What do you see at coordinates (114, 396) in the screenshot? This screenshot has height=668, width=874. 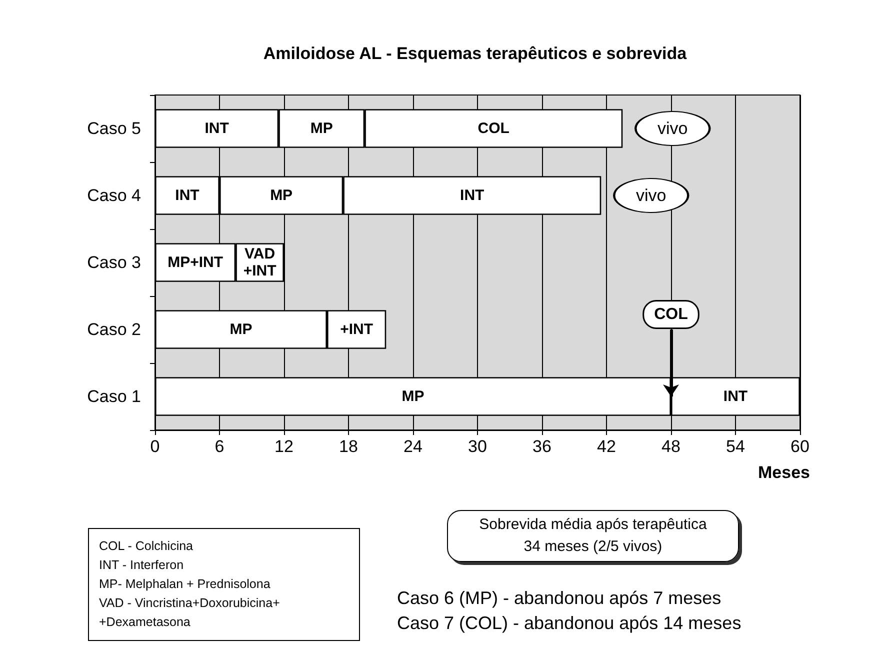 I see `y-tick-label: Caso 1` at bounding box center [114, 396].